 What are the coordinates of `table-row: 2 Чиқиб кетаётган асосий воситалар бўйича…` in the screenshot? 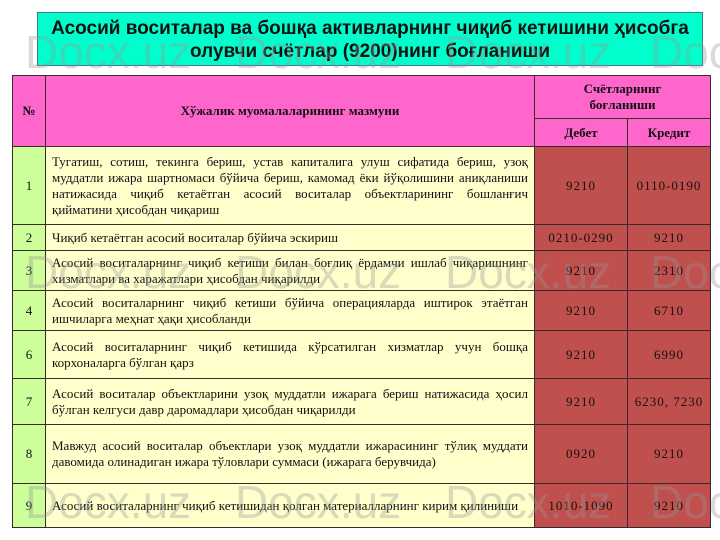 It's located at (361, 237).